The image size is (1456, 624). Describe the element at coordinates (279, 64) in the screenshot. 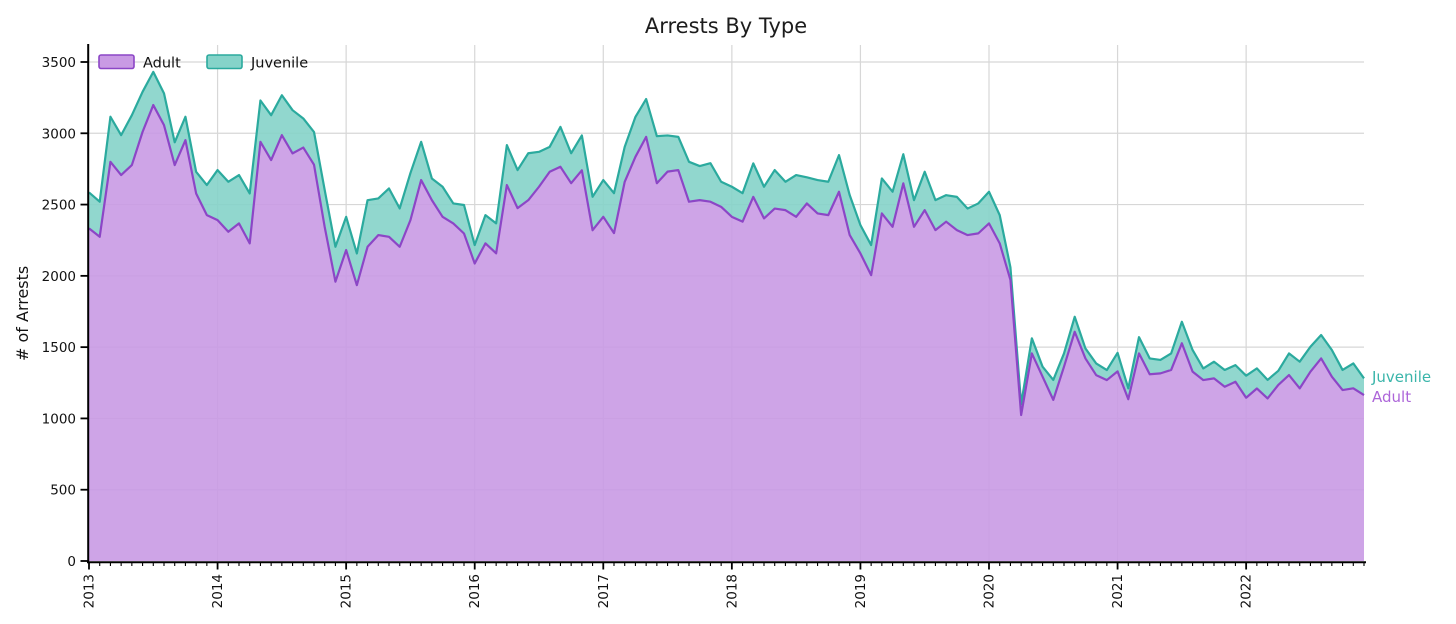

I see `legend-label-juvenile: Juvenile` at that location.